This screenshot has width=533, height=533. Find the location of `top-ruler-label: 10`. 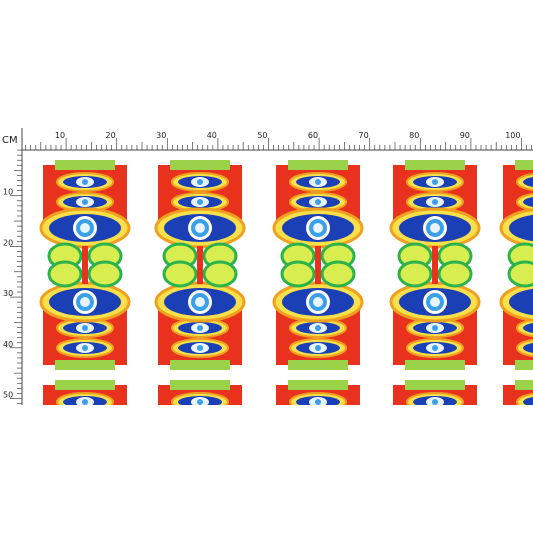

top-ruler-label: 10 is located at coordinates (60, 135).